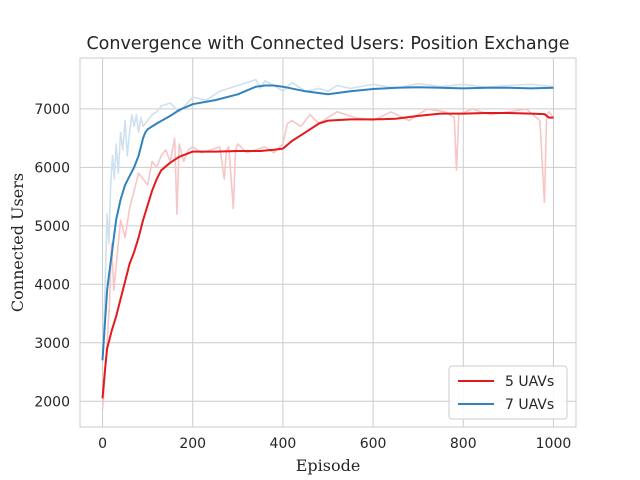  I want to click on y-tick-label: 7000, so click(52, 110).